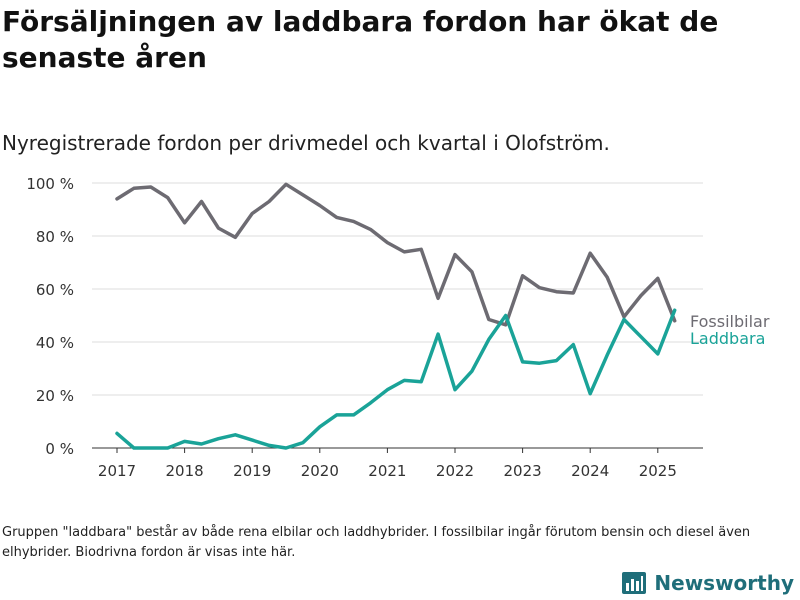 Image resolution: width=800 pixels, height=600 pixels. What do you see at coordinates (724, 583) in the screenshot?
I see `brand-name: Newsworthy` at bounding box center [724, 583].